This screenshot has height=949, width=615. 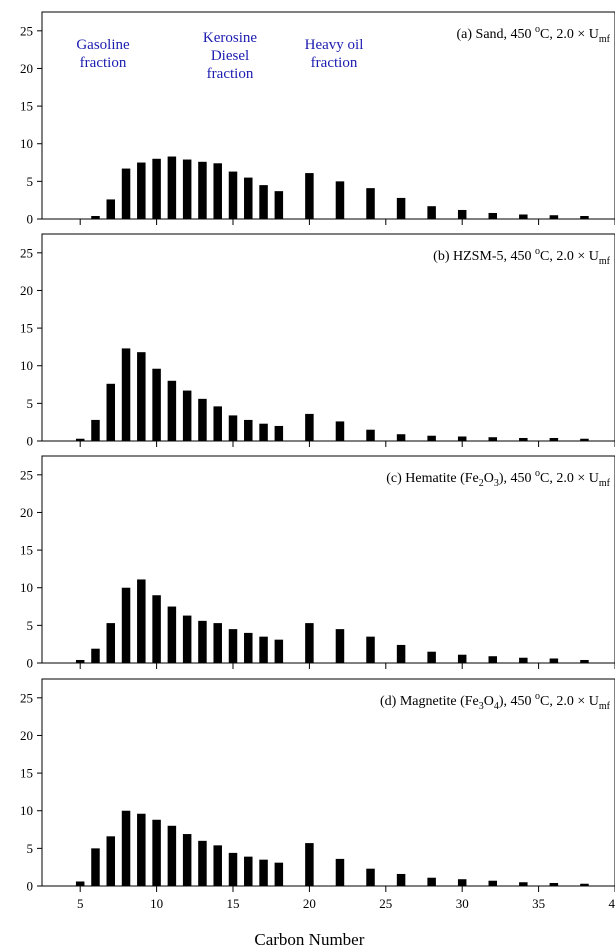 I want to click on panel-label: (a) Sand, 450 oC, 2.0 × Umf, so click(x=534, y=34).